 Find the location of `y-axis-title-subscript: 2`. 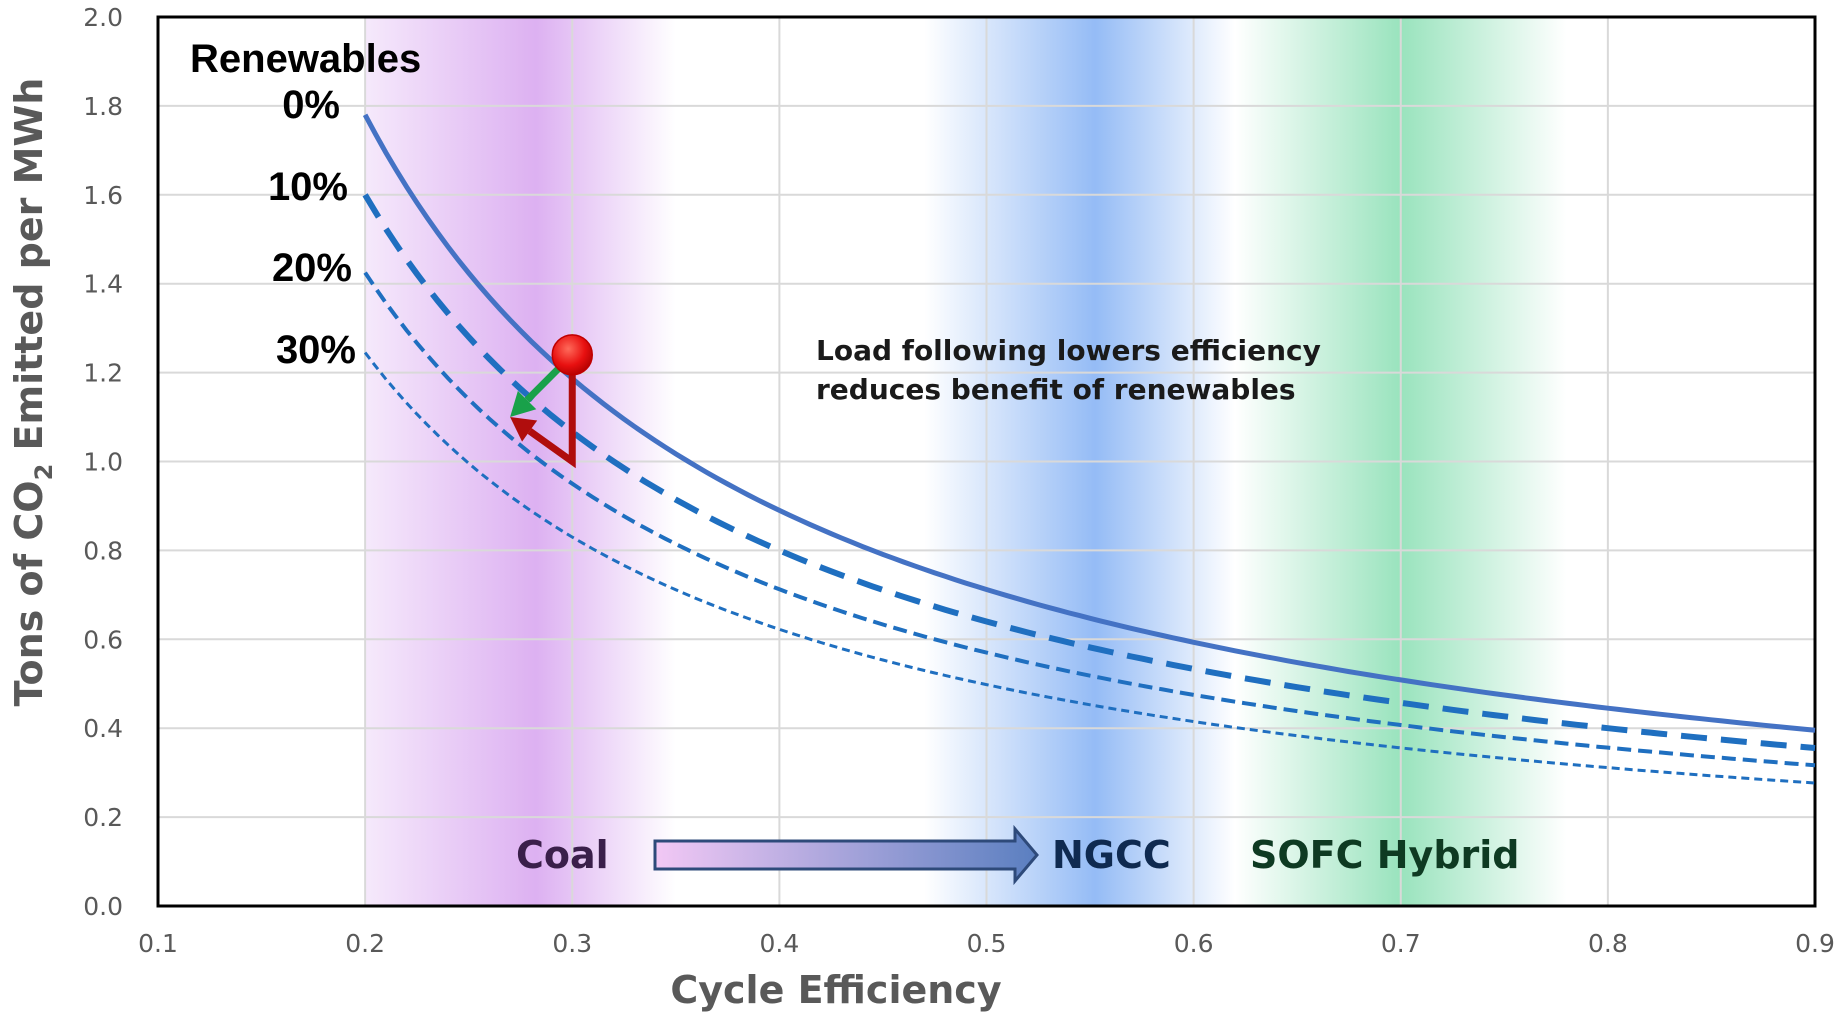

y-axis-title-subscript: 2 is located at coordinates (44, 472).